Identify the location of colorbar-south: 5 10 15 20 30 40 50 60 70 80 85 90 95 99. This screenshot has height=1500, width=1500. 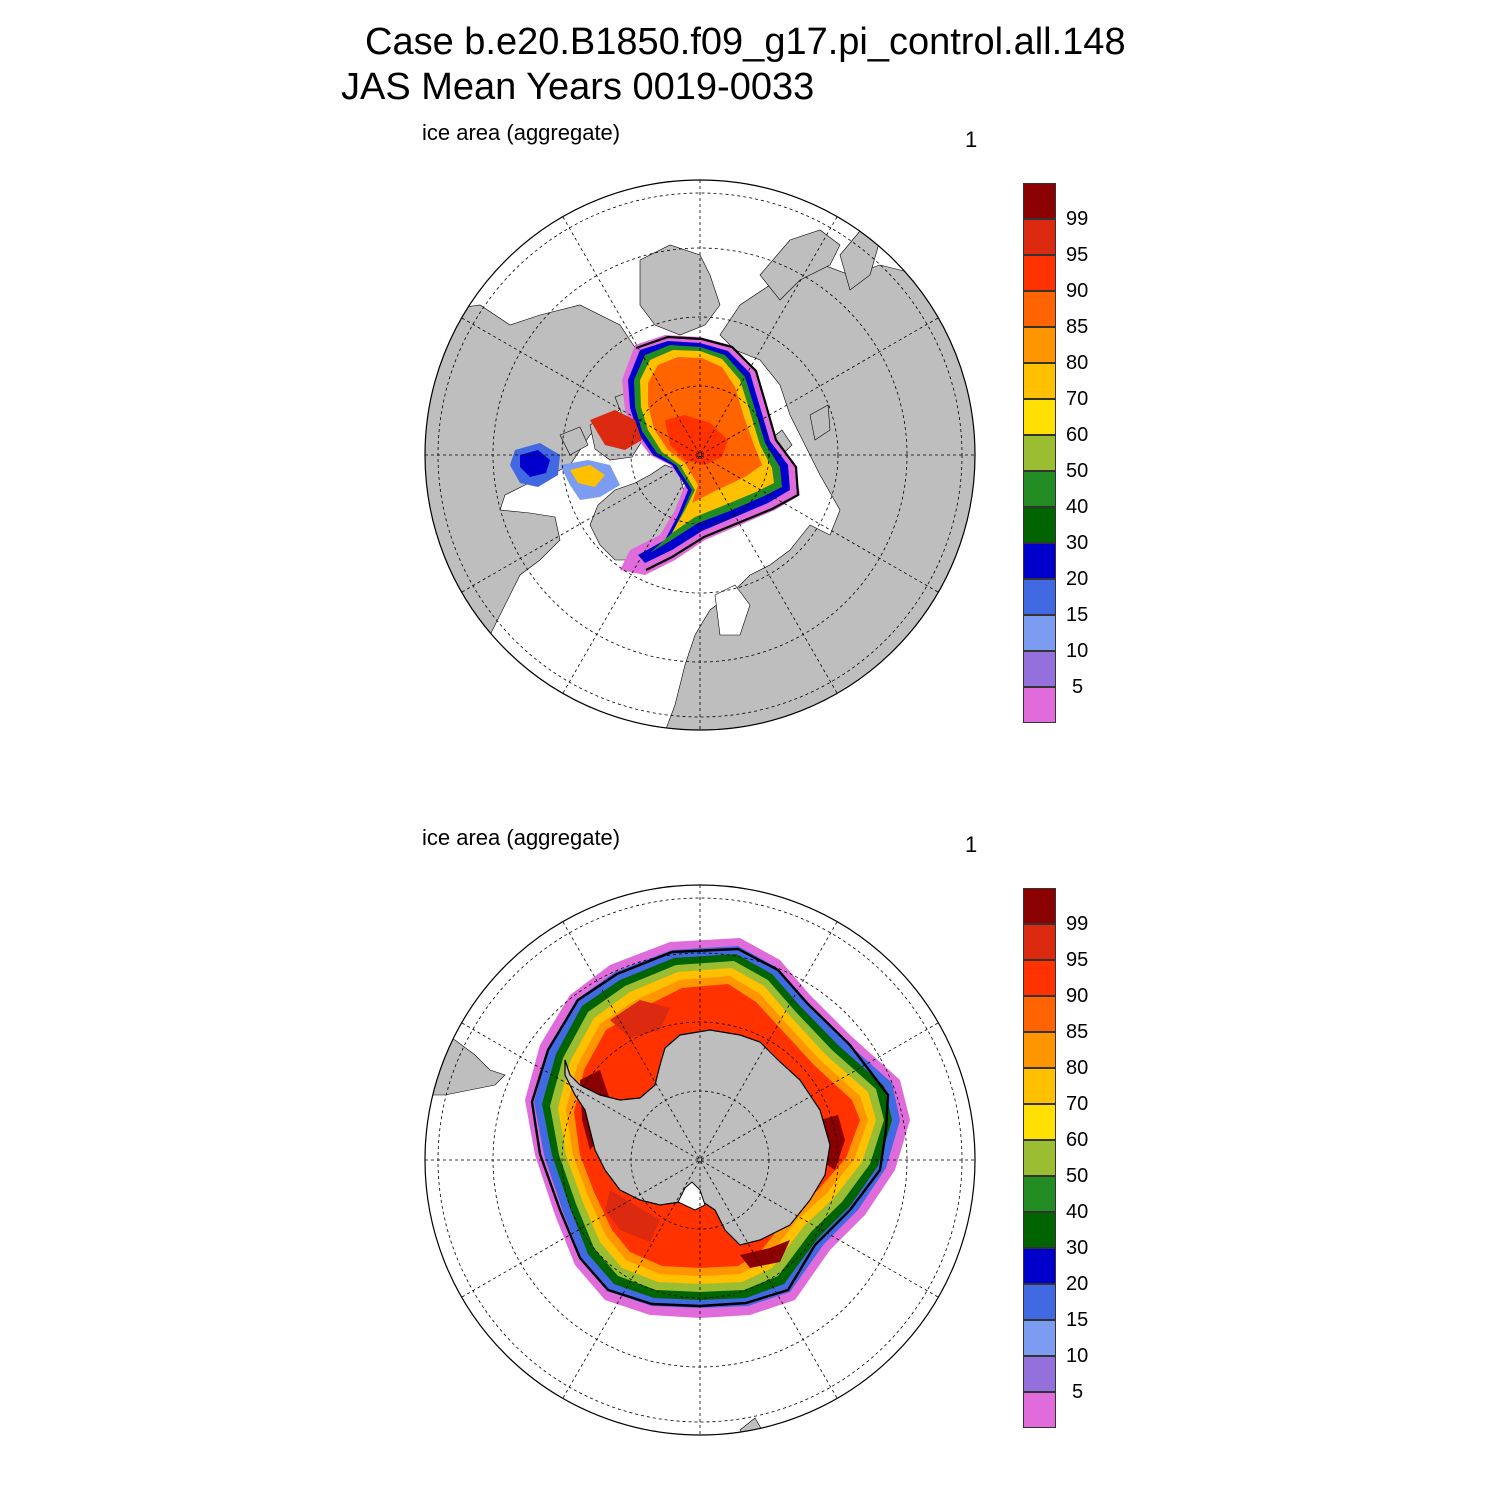
(1080, 1158).